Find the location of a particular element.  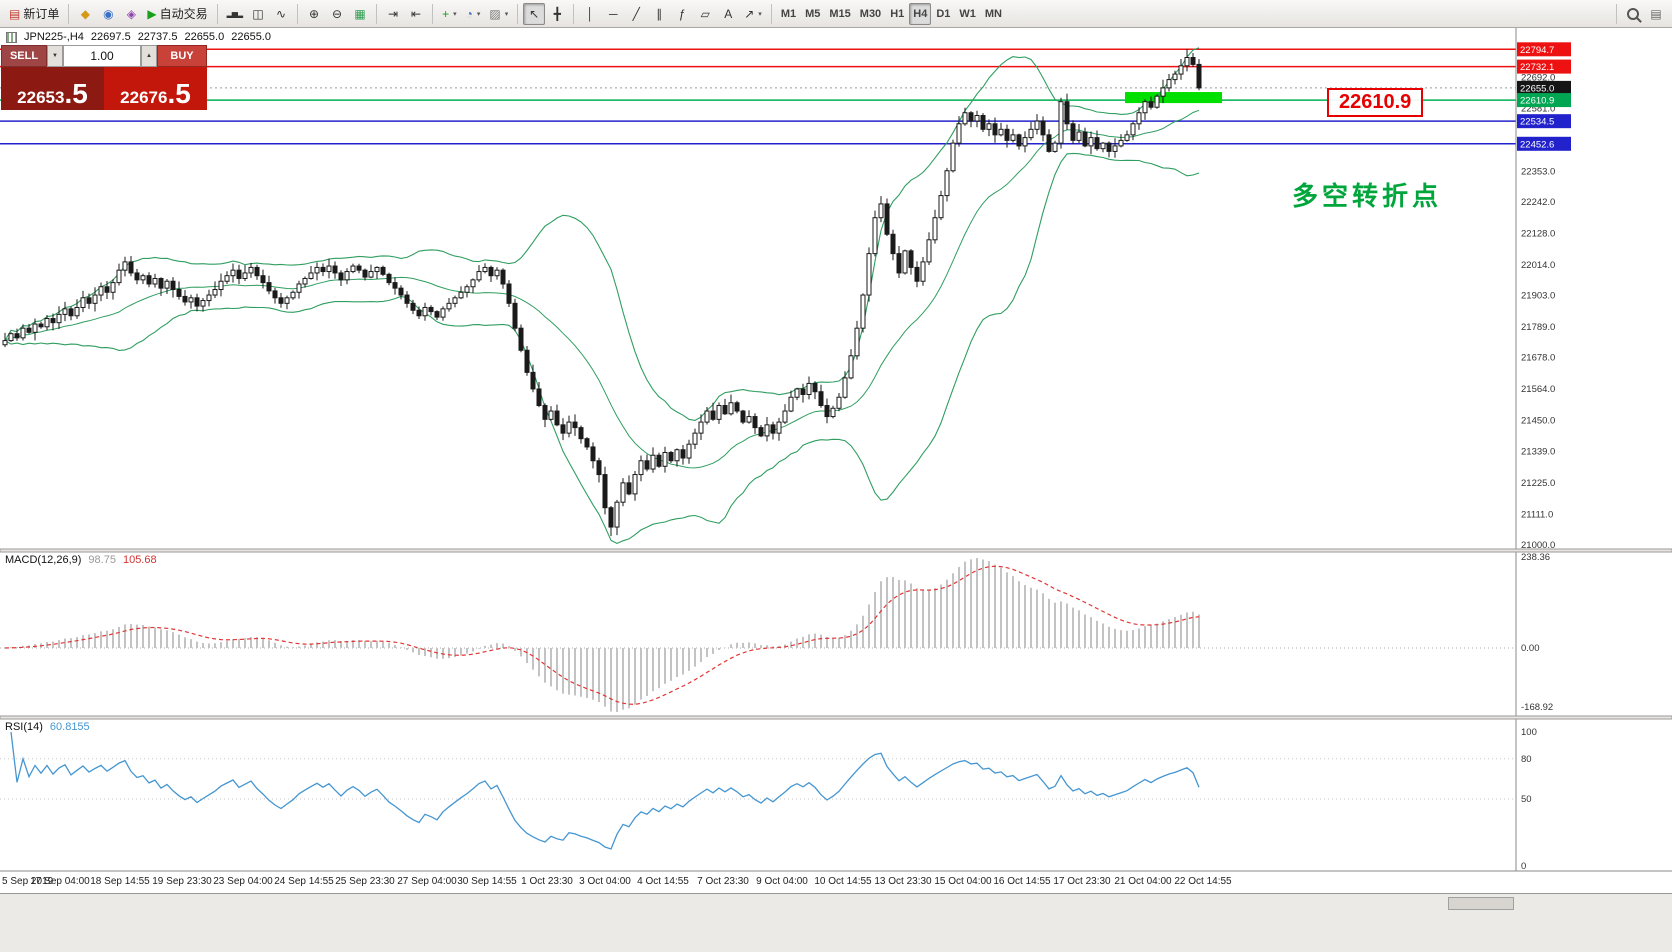

vertical-line-icon: │ is located at coordinates (590, 13).